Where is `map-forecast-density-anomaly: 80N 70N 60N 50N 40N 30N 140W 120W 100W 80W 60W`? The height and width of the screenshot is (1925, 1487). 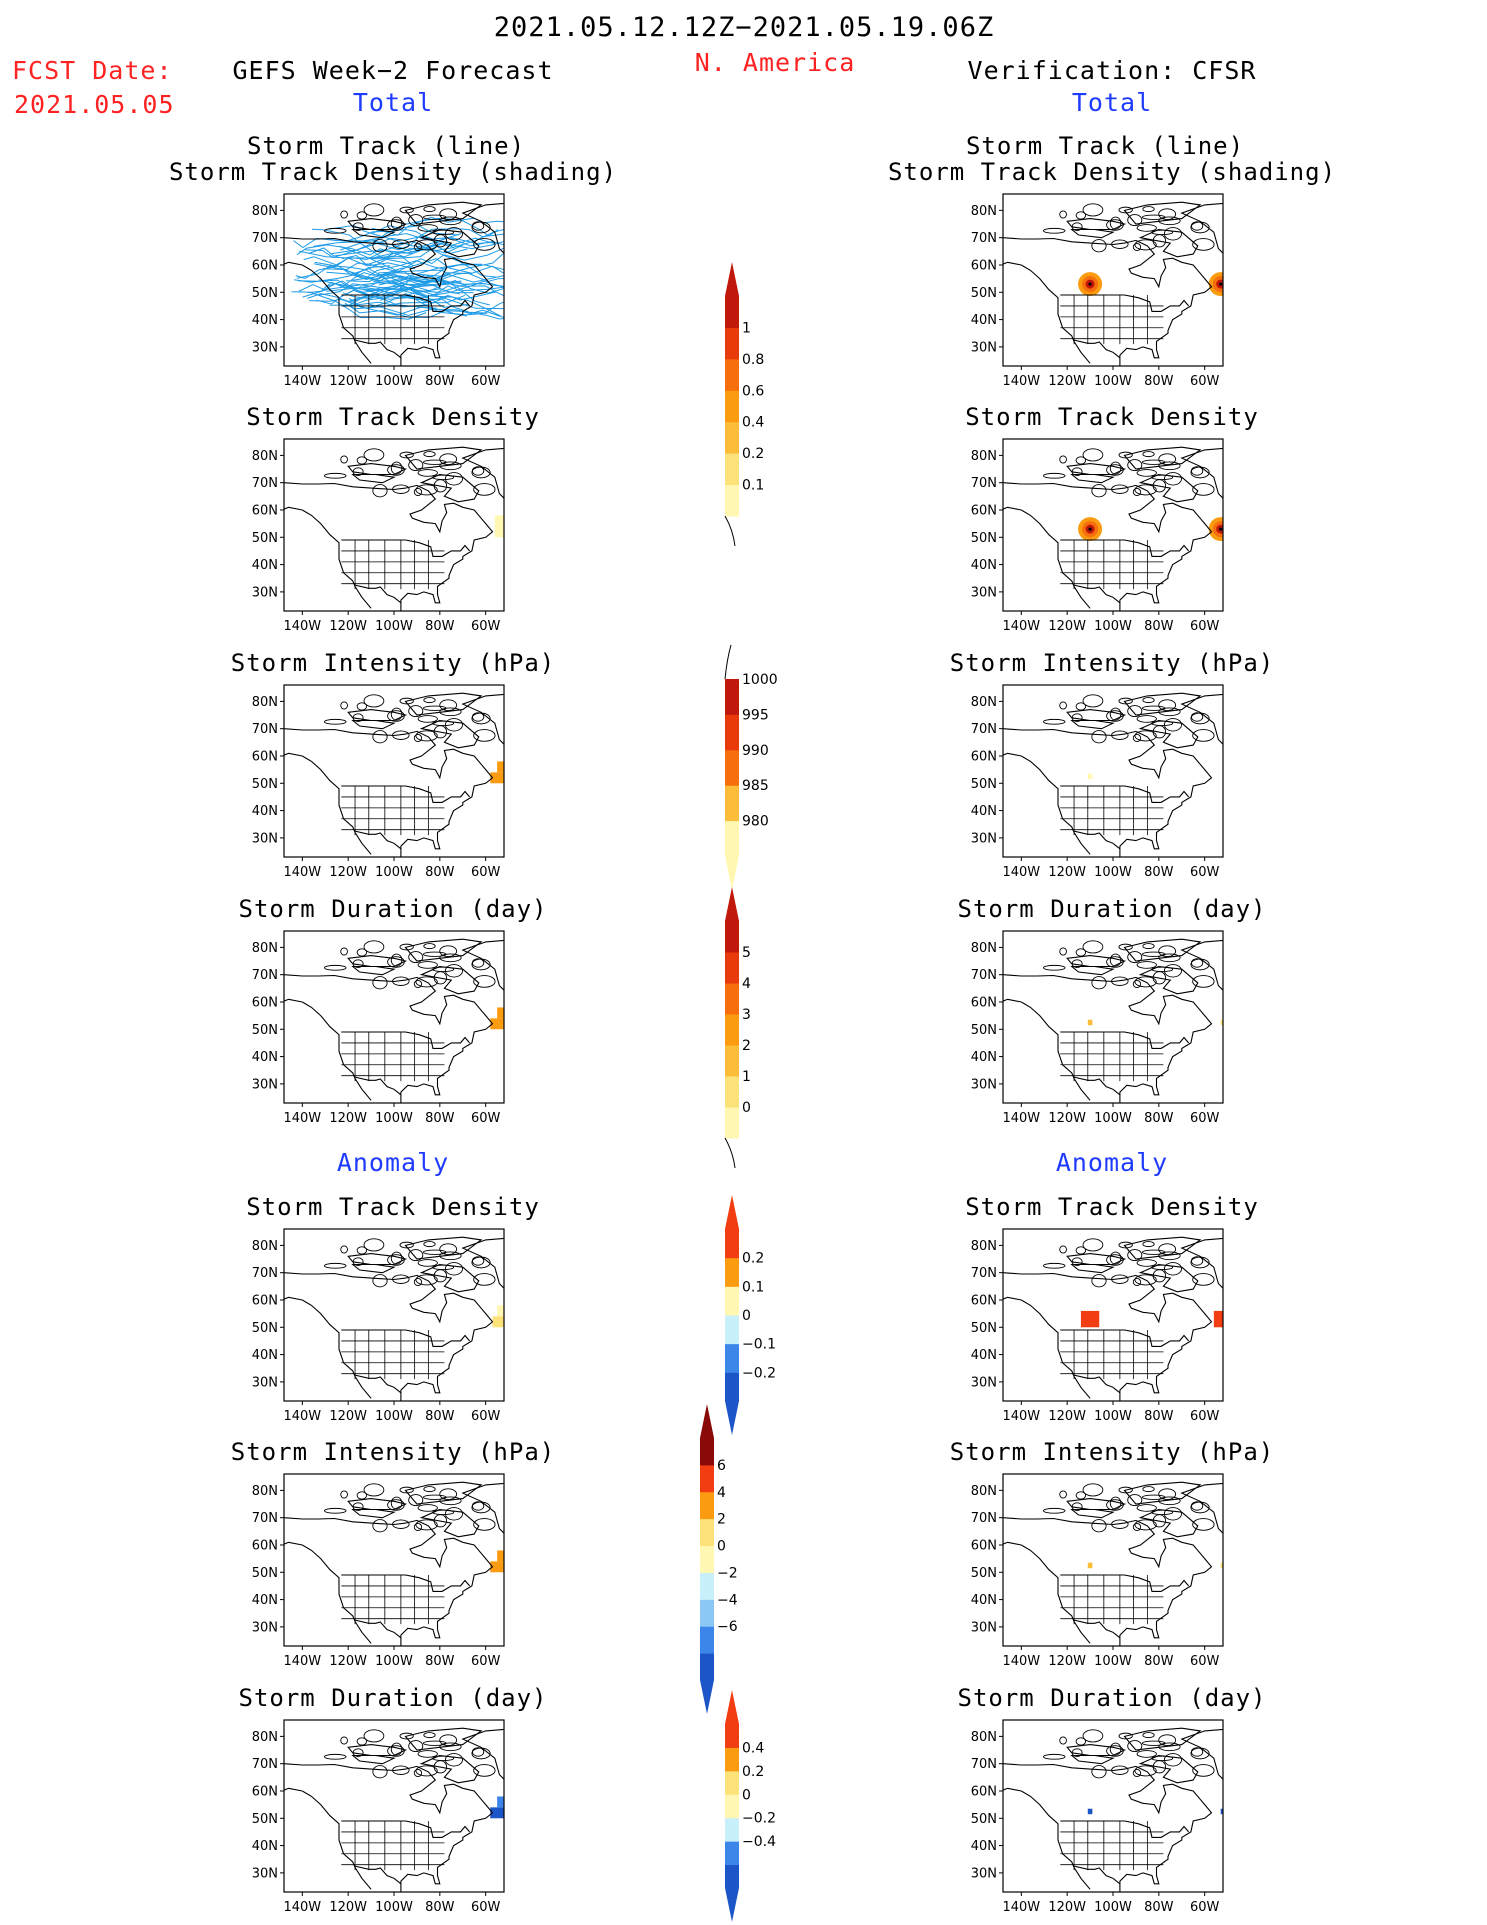
map-forecast-density-anomaly: 80N 70N 60N 50N 40N 30N 140W 120W 100W 80W 60W is located at coordinates (378, 1326).